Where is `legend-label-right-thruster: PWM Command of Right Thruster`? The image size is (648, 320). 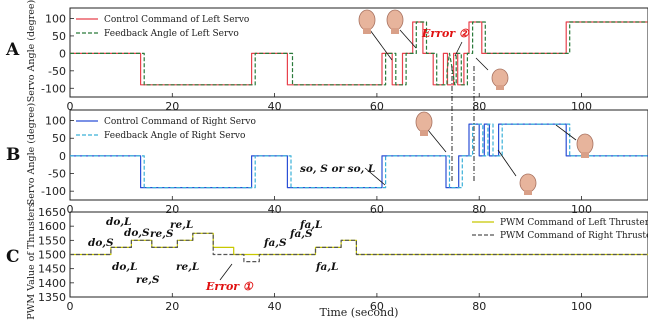
legend-label-right-thruster: PWM Command of Right Thruster is located at coordinates (574, 236).